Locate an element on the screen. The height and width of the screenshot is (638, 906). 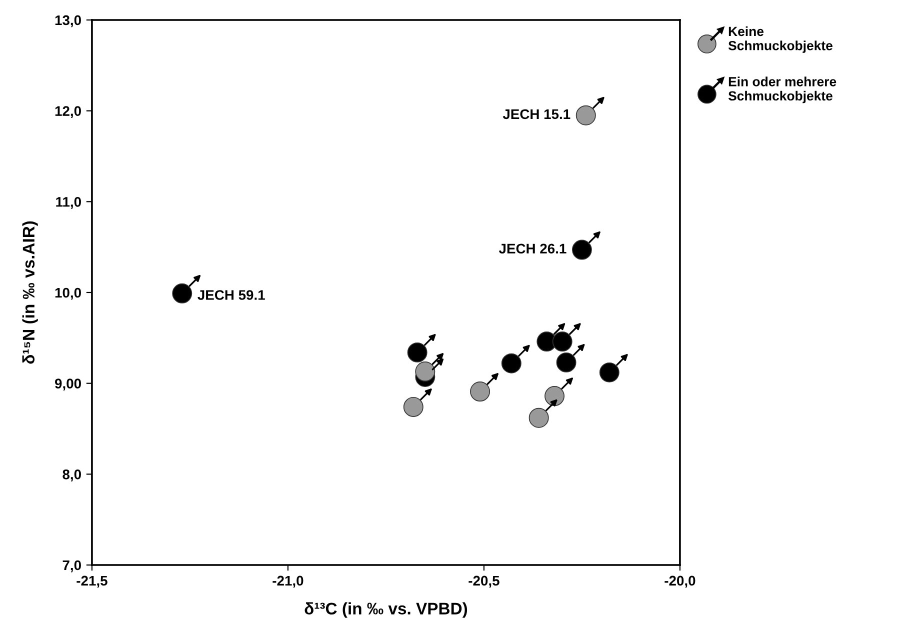
y-tick-label: 13,0 is located at coordinates (68, 21).